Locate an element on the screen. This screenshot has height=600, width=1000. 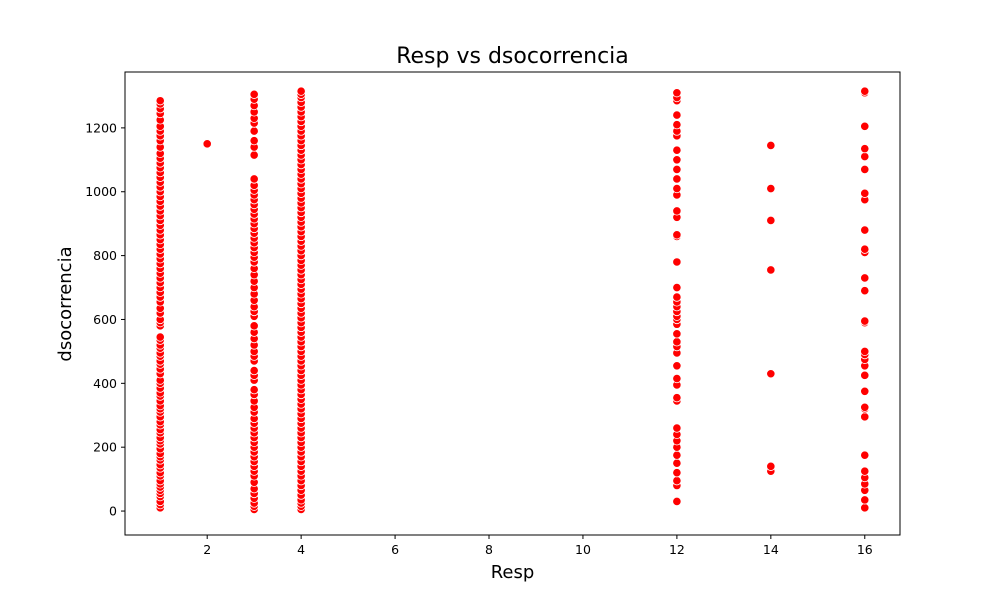
x-tick-label: 14 is located at coordinates (771, 549).